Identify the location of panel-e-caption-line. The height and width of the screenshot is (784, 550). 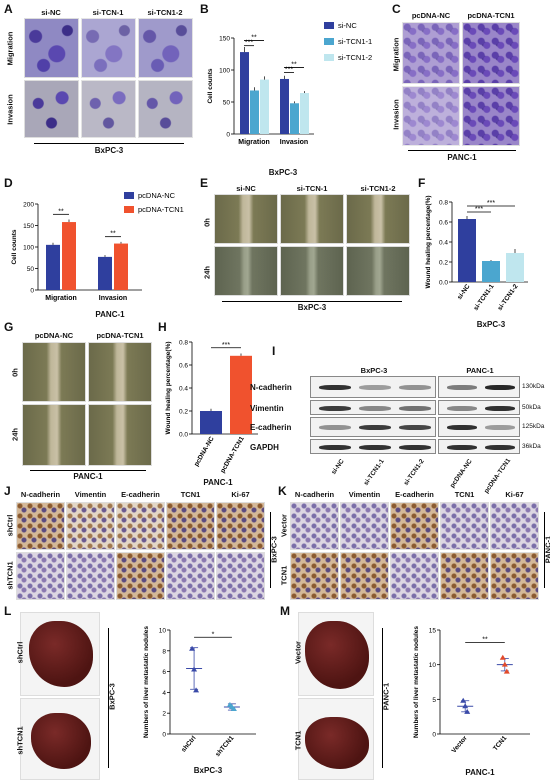
(312, 301).